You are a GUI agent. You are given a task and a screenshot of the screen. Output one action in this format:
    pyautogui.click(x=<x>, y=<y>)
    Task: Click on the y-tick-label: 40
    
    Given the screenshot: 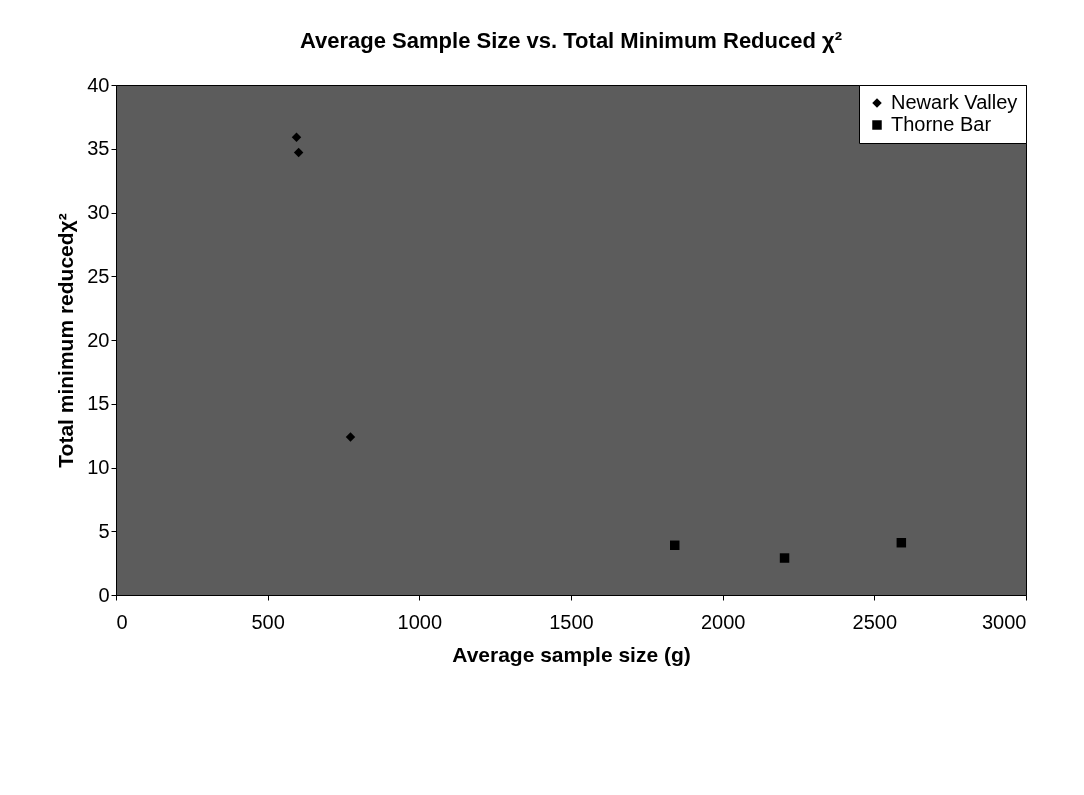 What is the action you would take?
    pyautogui.click(x=98, y=84)
    